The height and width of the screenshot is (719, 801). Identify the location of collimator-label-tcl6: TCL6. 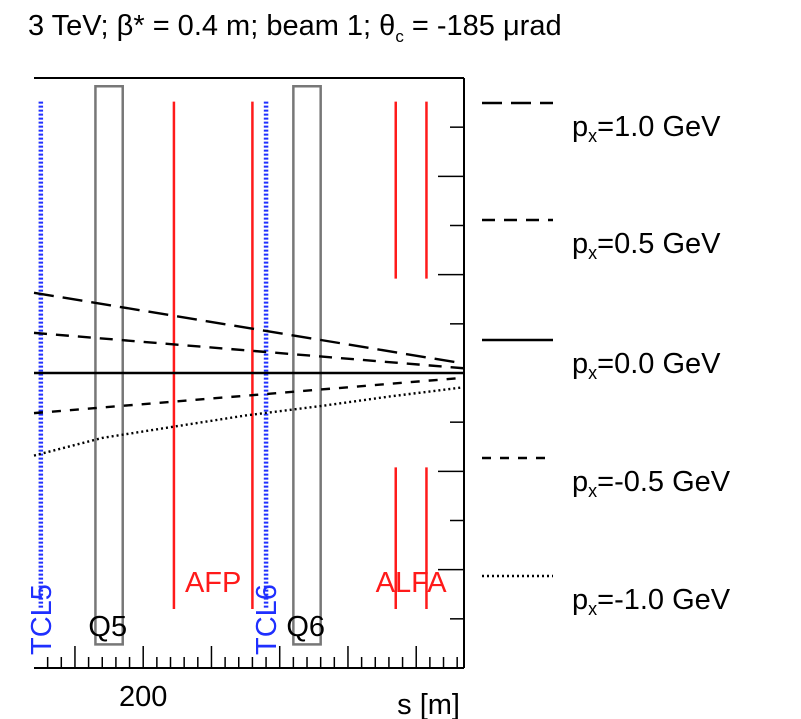
(267, 619).